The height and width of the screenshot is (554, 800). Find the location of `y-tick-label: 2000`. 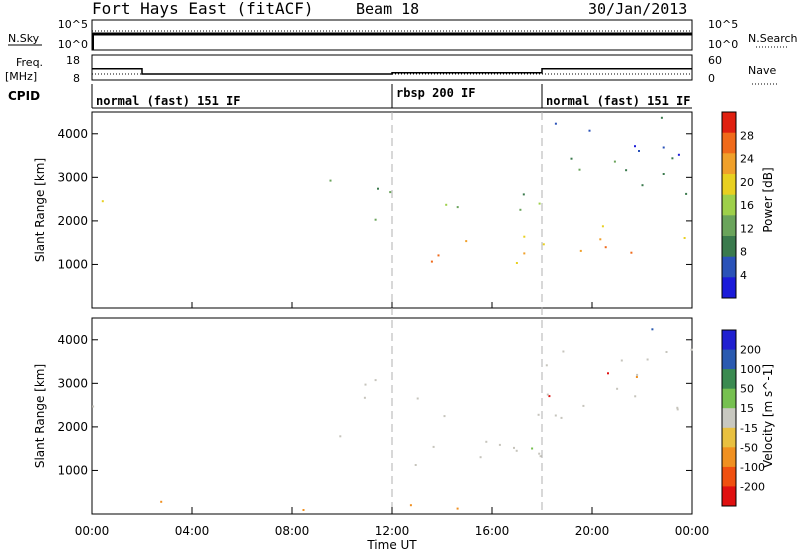

y-tick-label: 2000 is located at coordinates (72, 427).